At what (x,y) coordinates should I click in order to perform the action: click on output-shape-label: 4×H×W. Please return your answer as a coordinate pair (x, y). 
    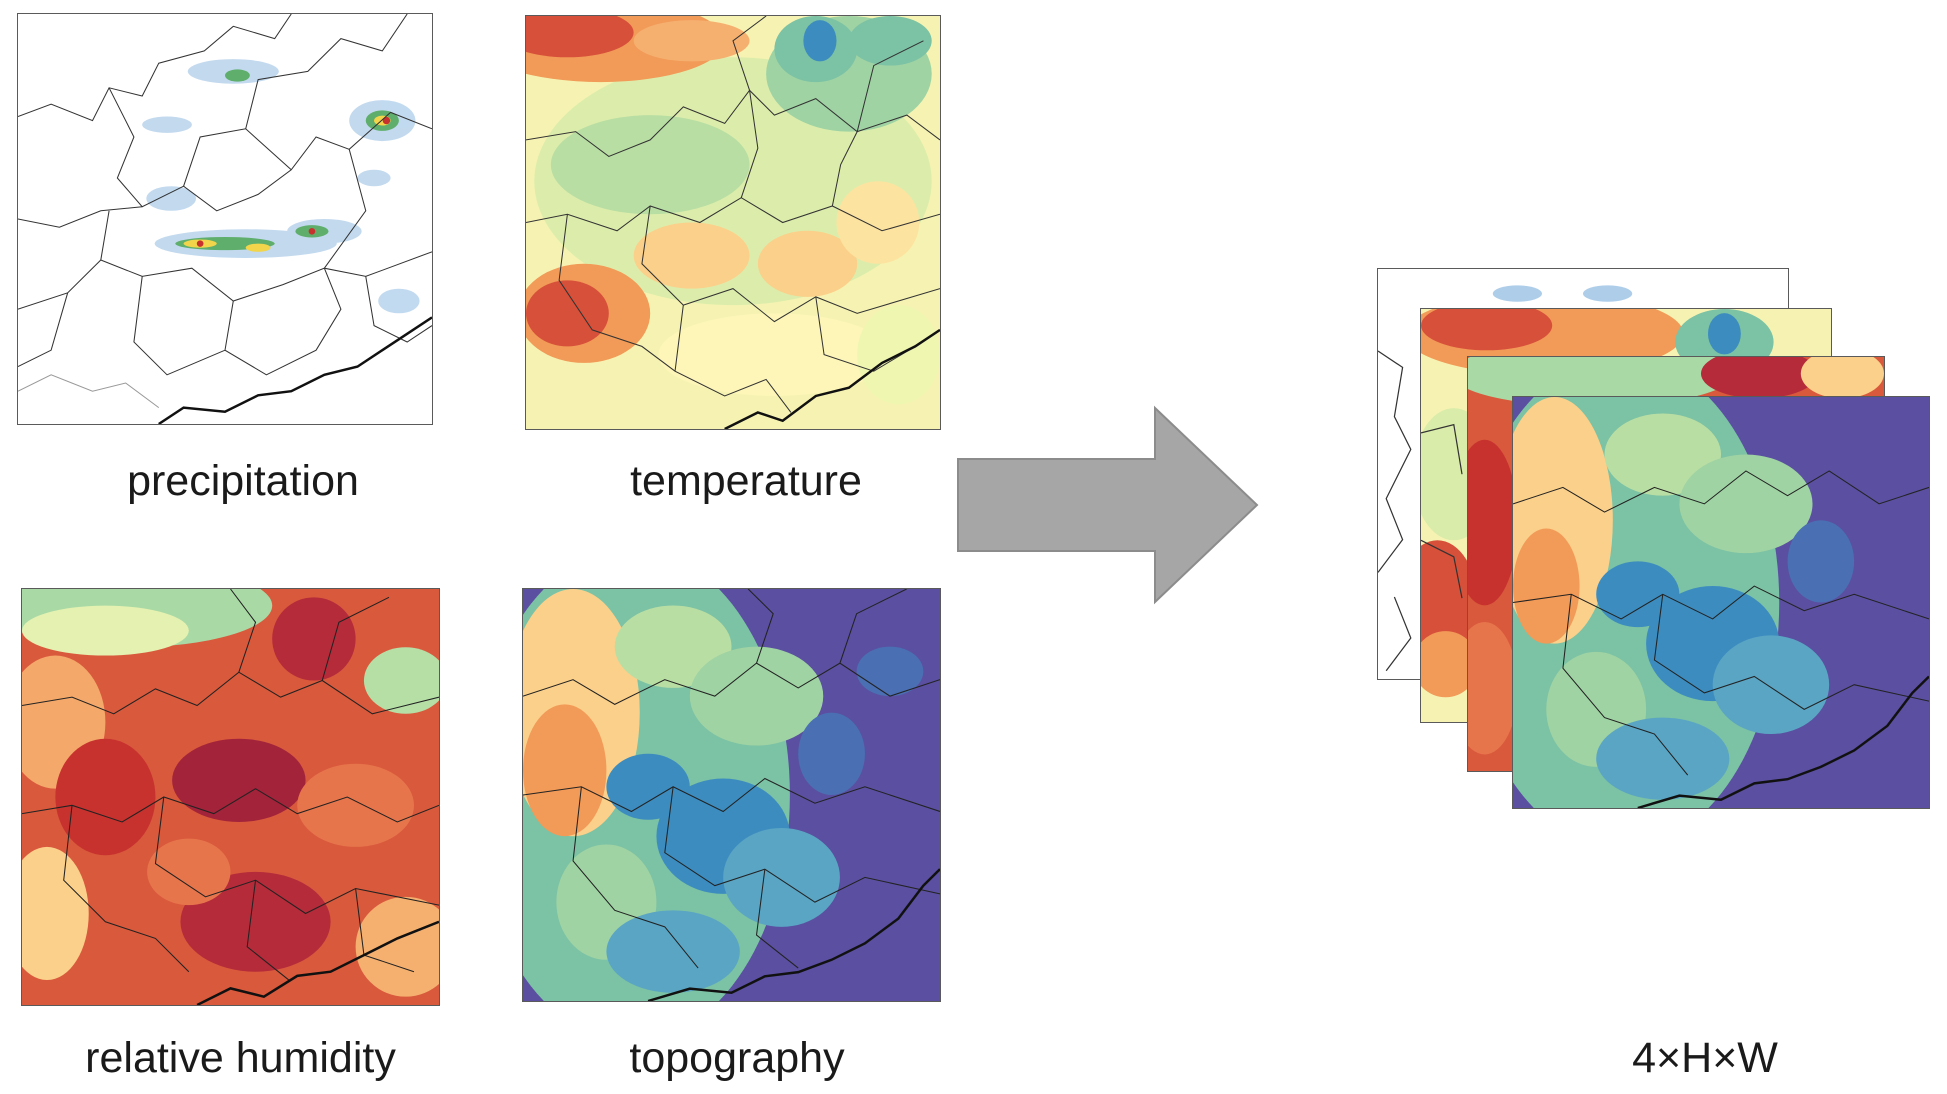
    Looking at the image, I should click on (1705, 1058).